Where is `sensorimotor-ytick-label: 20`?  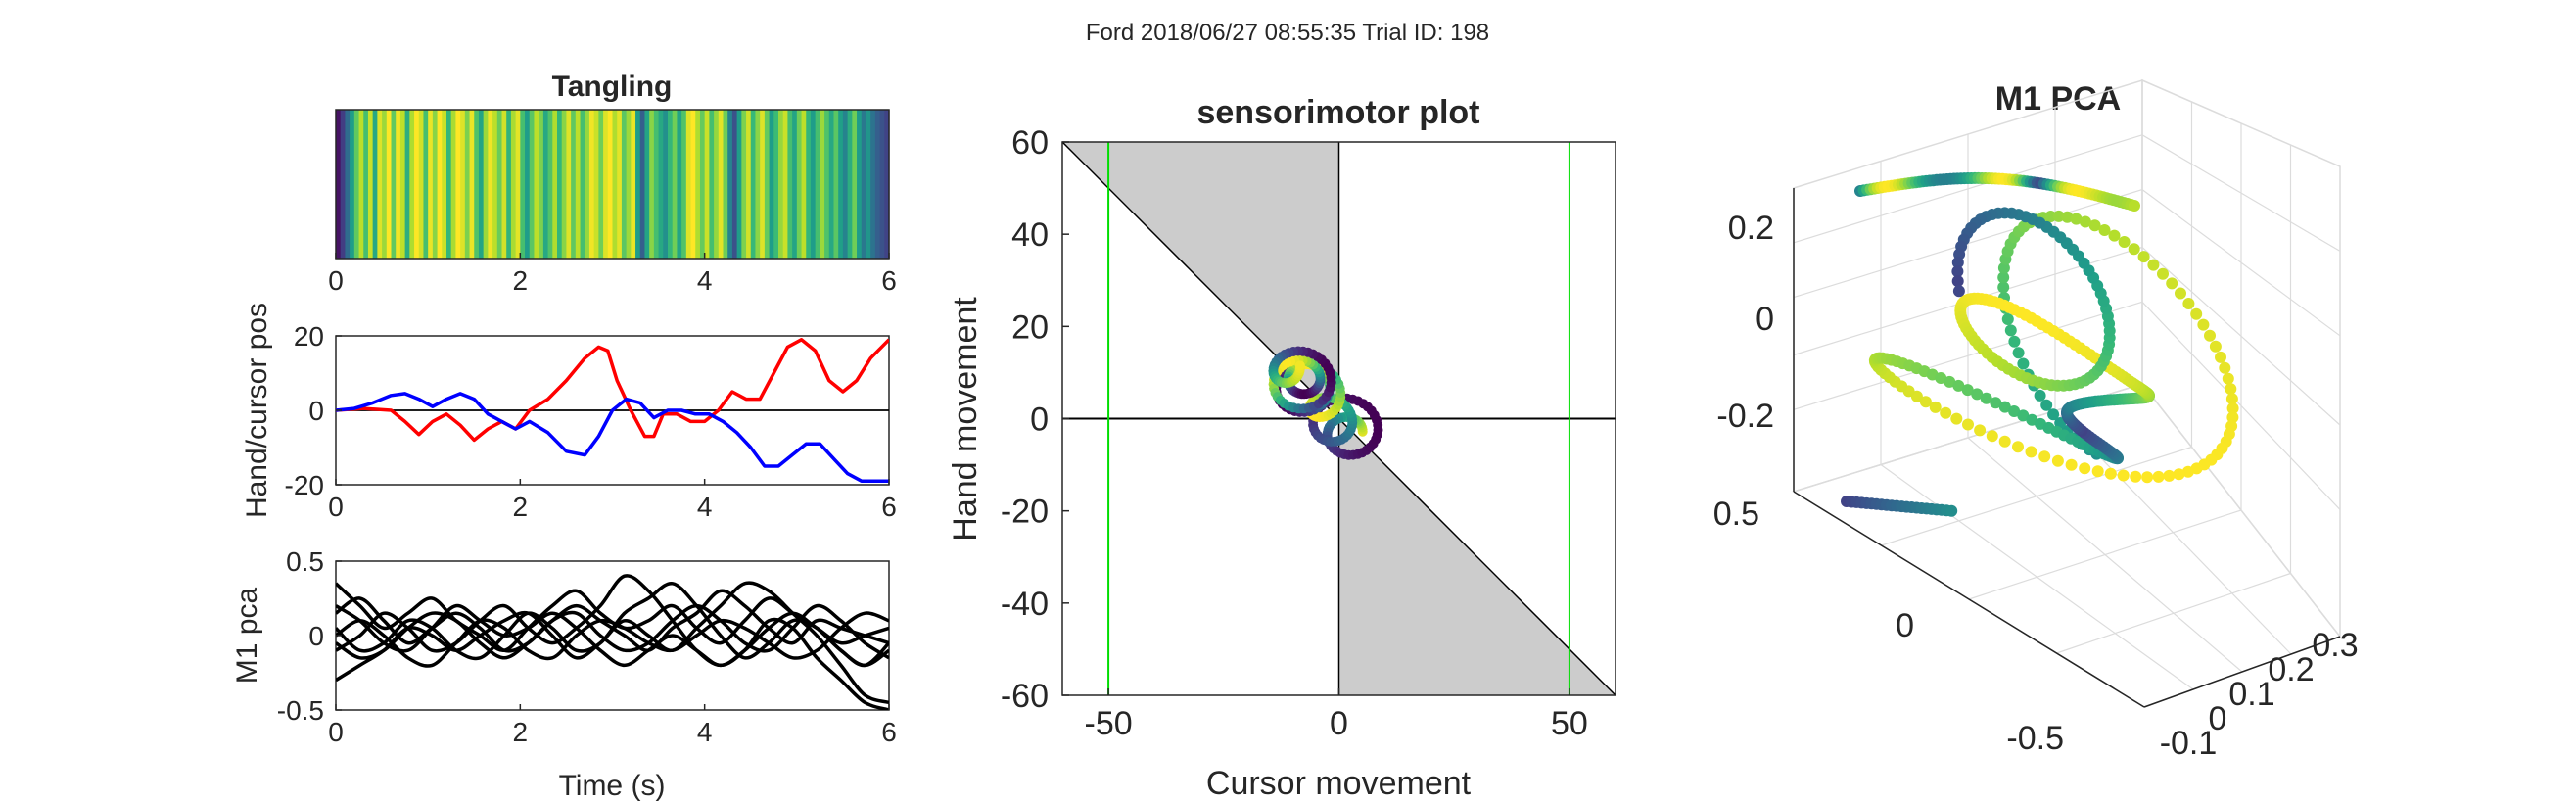 sensorimotor-ytick-label: 20 is located at coordinates (1030, 327).